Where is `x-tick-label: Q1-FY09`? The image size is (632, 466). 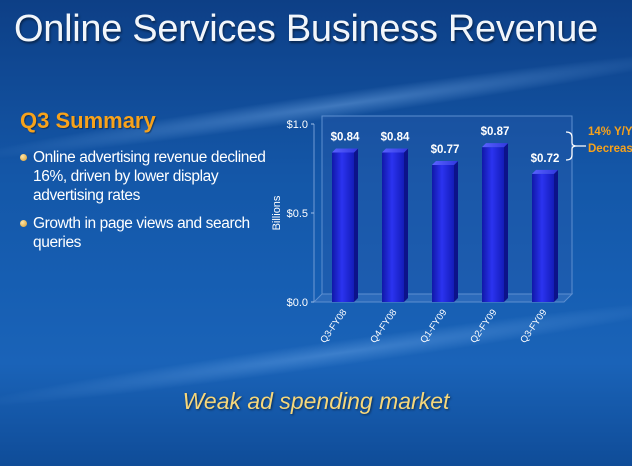
x-tick-label: Q1-FY09 is located at coordinates (433, 326).